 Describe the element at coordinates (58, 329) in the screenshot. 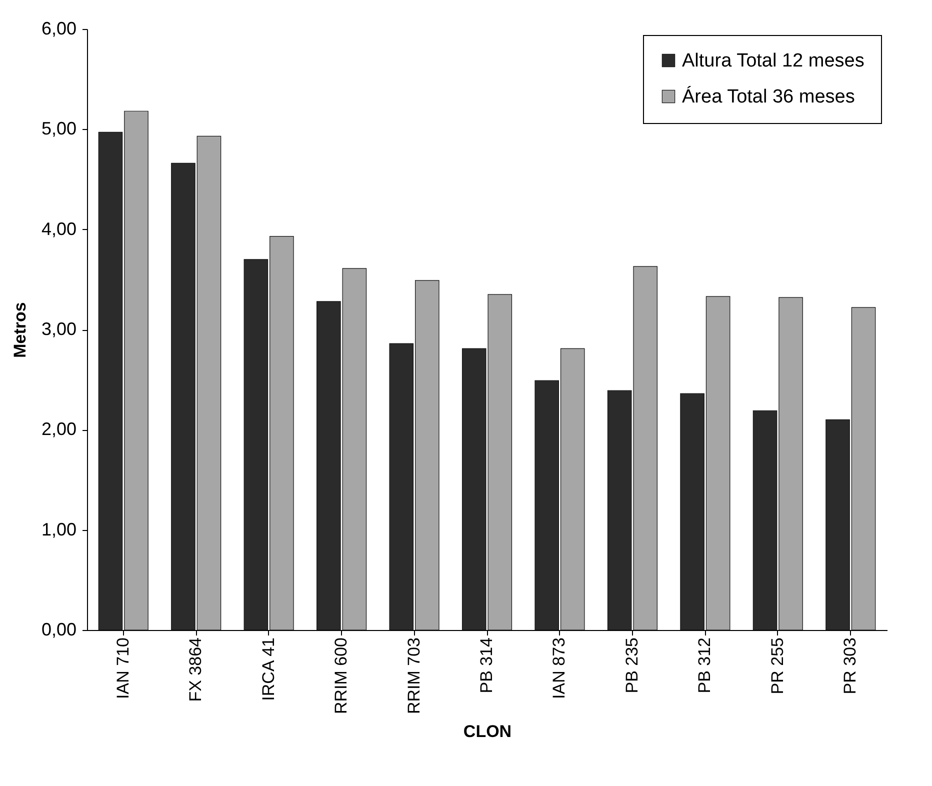

I see `y-tick-label: 3,00` at that location.